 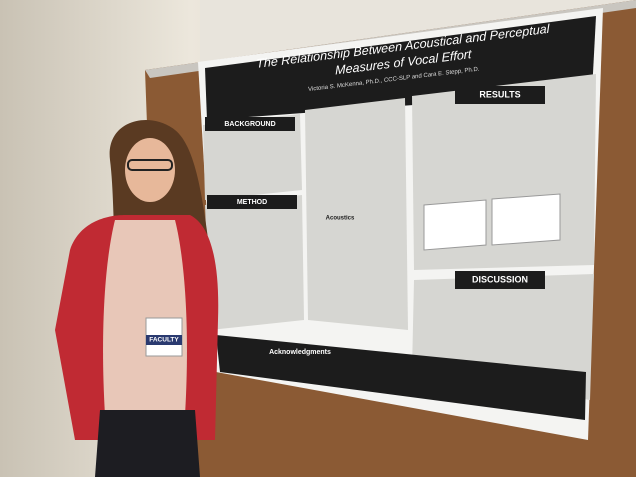 I want to click on glasses, so click(x=150, y=165).